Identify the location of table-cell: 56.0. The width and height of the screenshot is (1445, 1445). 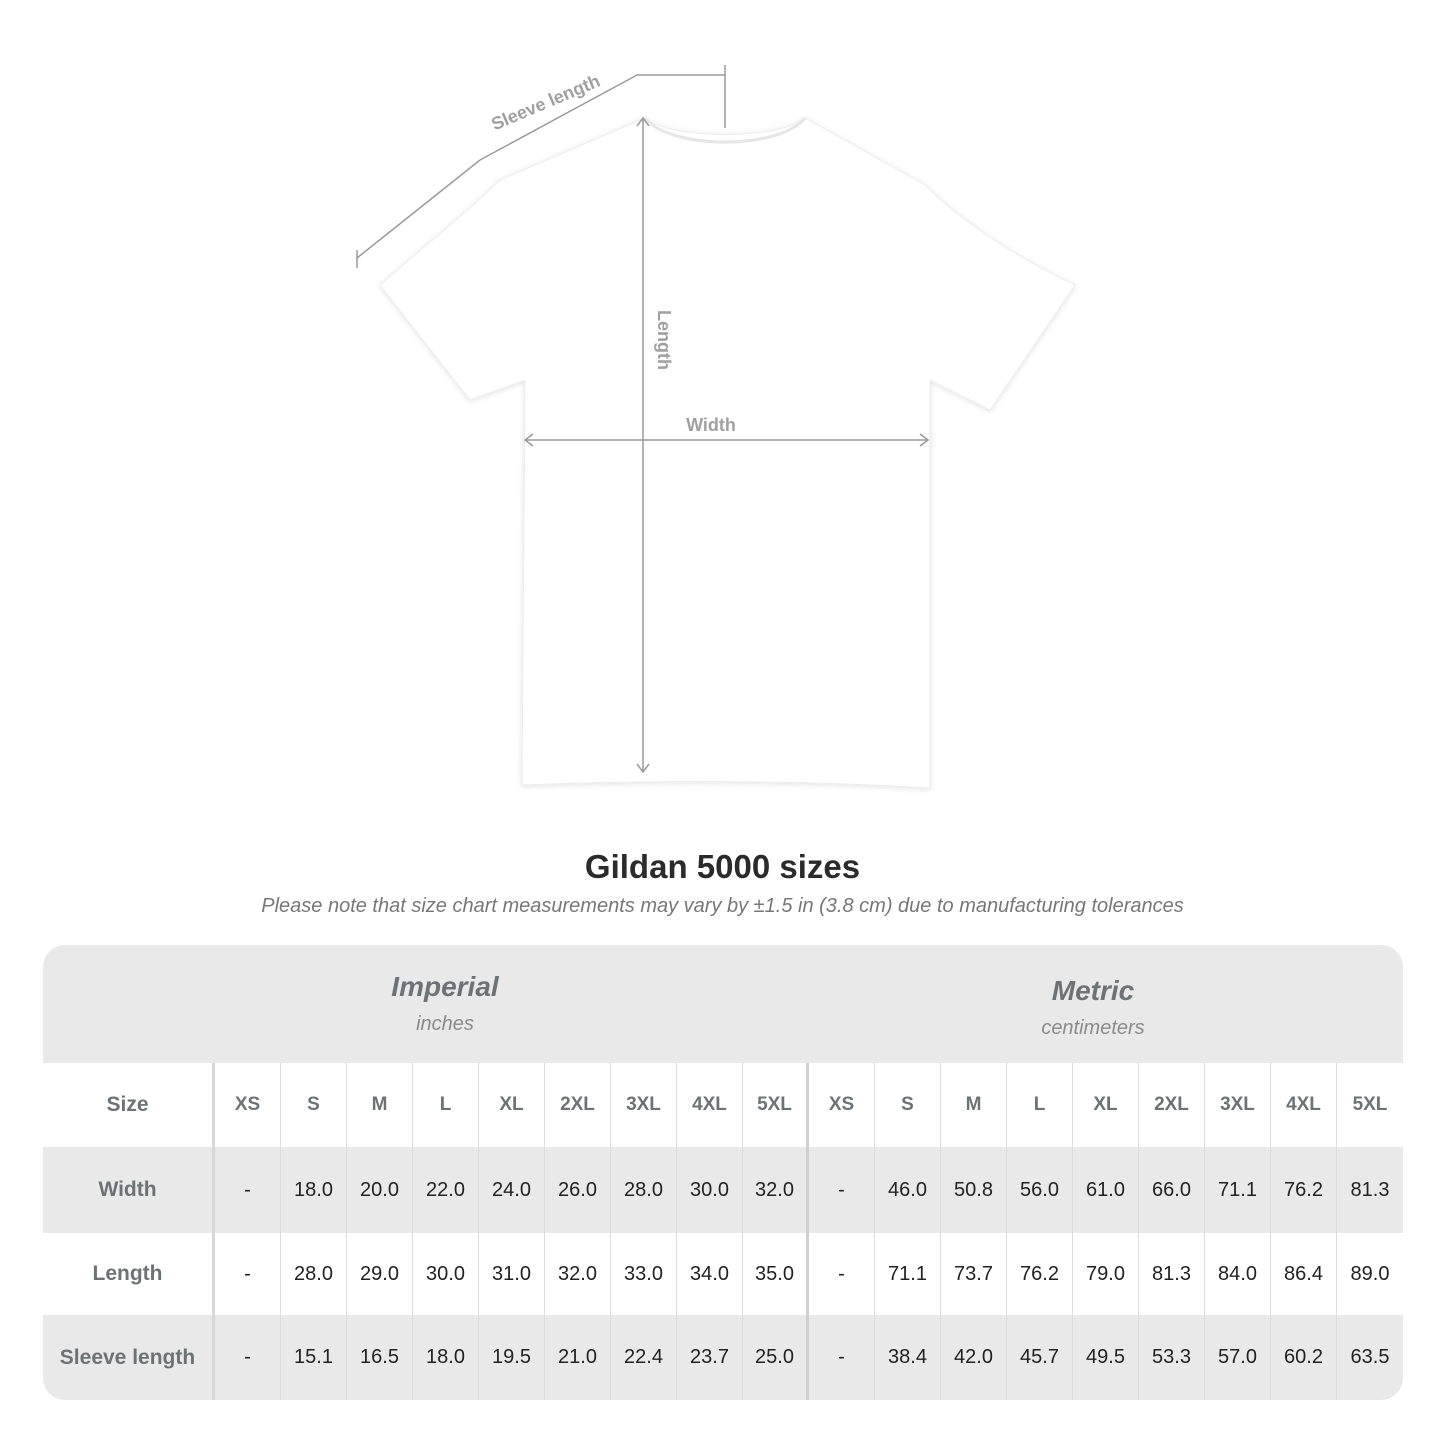
(1040, 1190).